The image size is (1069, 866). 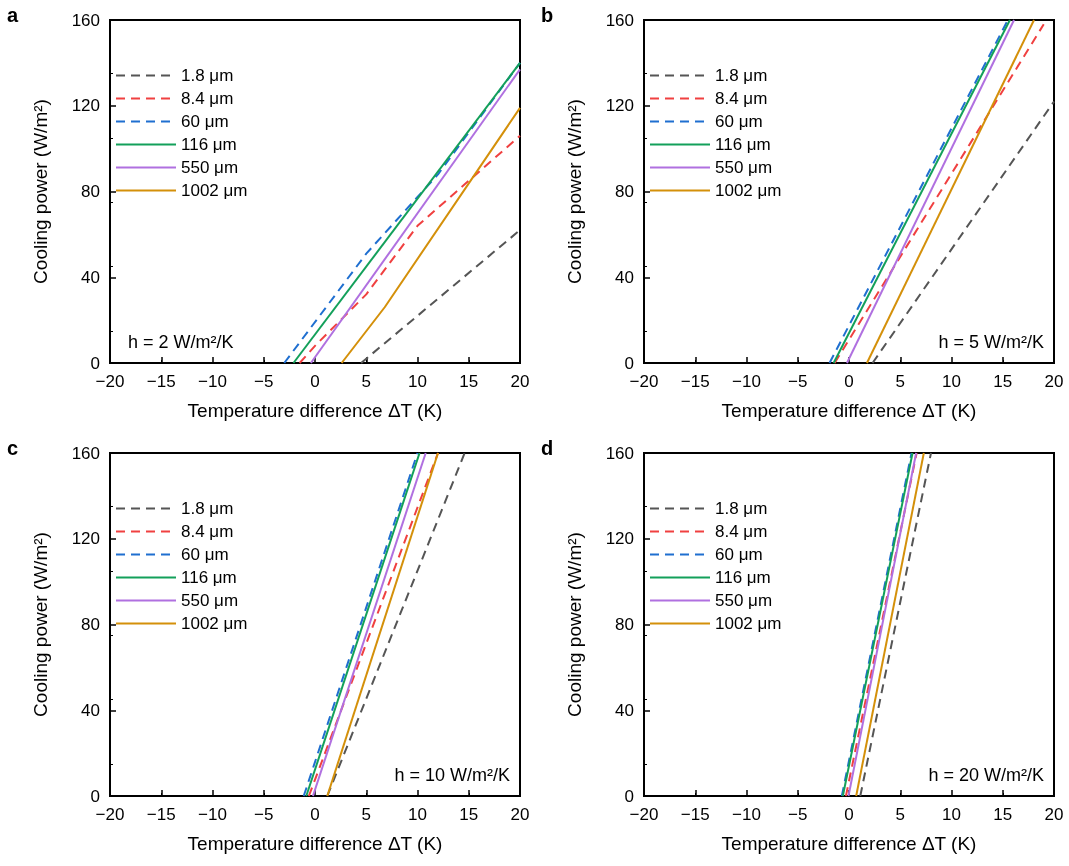 What do you see at coordinates (409, 249) in the screenshot?
I see `line-series` at bounding box center [409, 249].